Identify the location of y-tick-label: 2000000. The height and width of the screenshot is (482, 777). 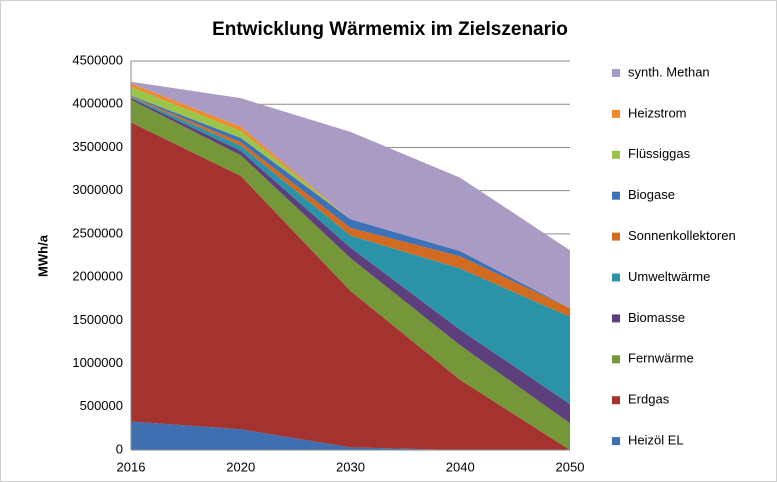
(97, 276).